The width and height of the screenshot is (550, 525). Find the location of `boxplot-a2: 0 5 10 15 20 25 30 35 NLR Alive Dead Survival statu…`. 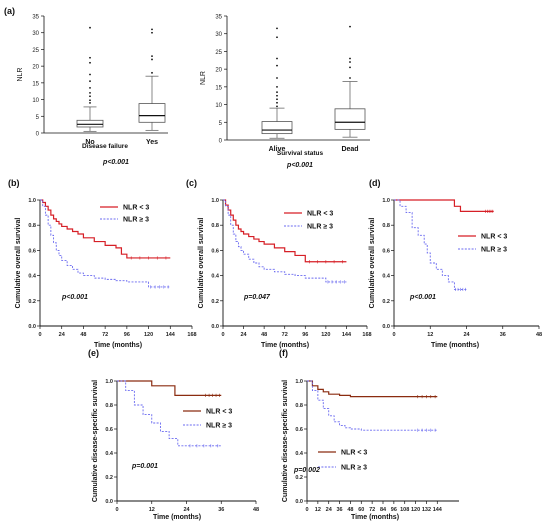

boxplot-a2: 0 5 10 15 20 25 30 35 NLR Alive Dead Survival statu… is located at coordinates (285, 92).